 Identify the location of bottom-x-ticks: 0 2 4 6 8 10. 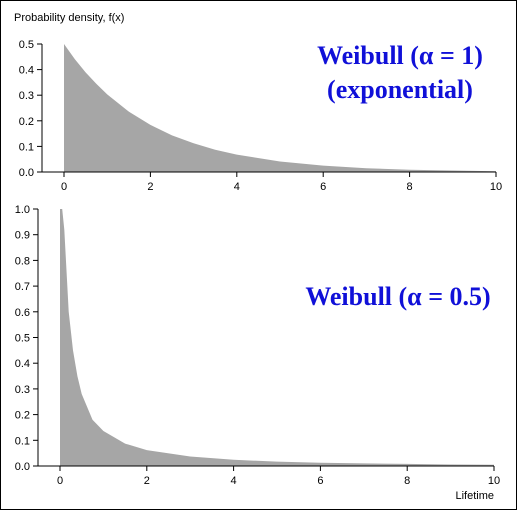
(278, 476).